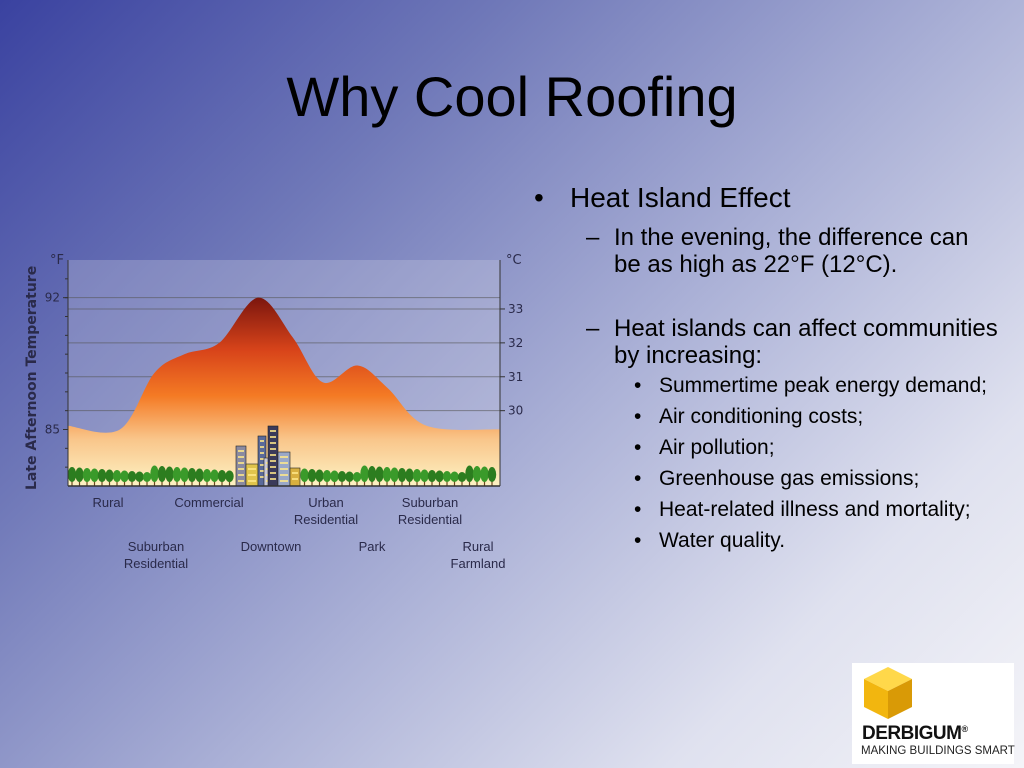 Image resolution: width=1024 pixels, height=768 pixels. Describe the element at coordinates (52, 430) in the screenshot. I see `left-tick-label-85: 85` at that location.